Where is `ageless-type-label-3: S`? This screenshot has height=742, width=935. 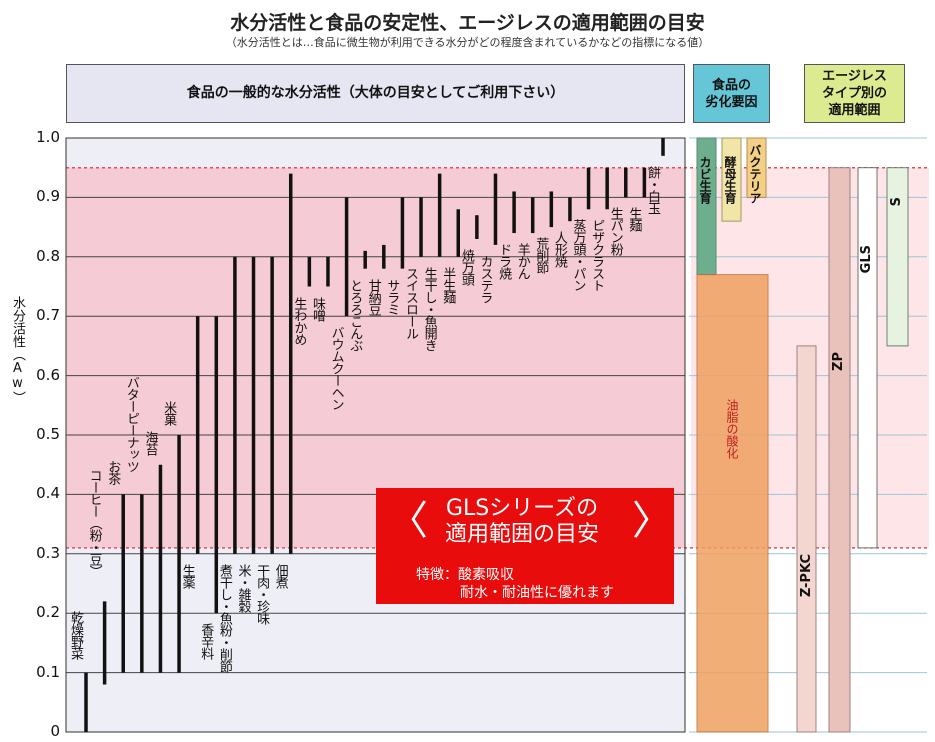 ageless-type-label-3: S is located at coordinates (896, 202).